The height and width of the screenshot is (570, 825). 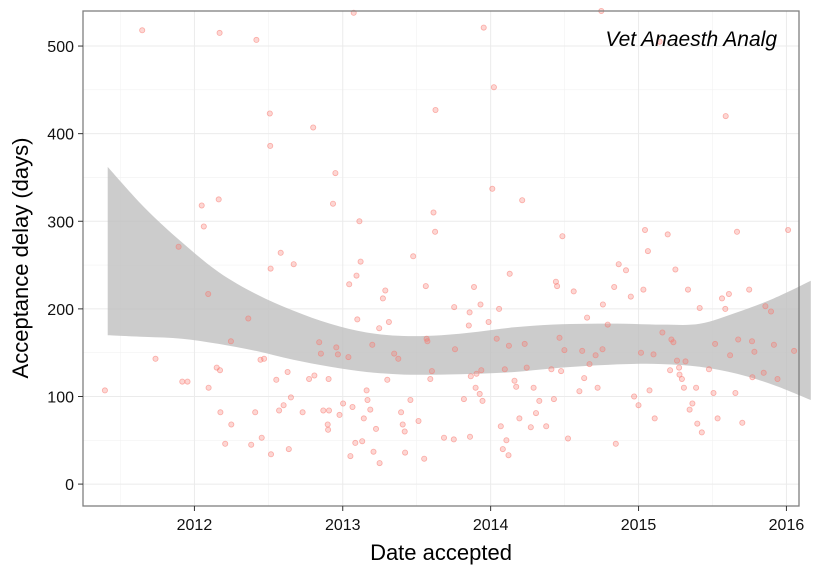 I want to click on x-tick-label: 2016, so click(x=787, y=525).